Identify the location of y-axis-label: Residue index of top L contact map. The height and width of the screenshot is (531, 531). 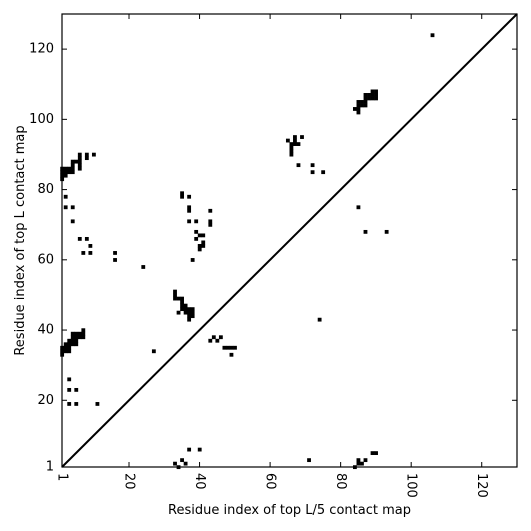
(20, 240).